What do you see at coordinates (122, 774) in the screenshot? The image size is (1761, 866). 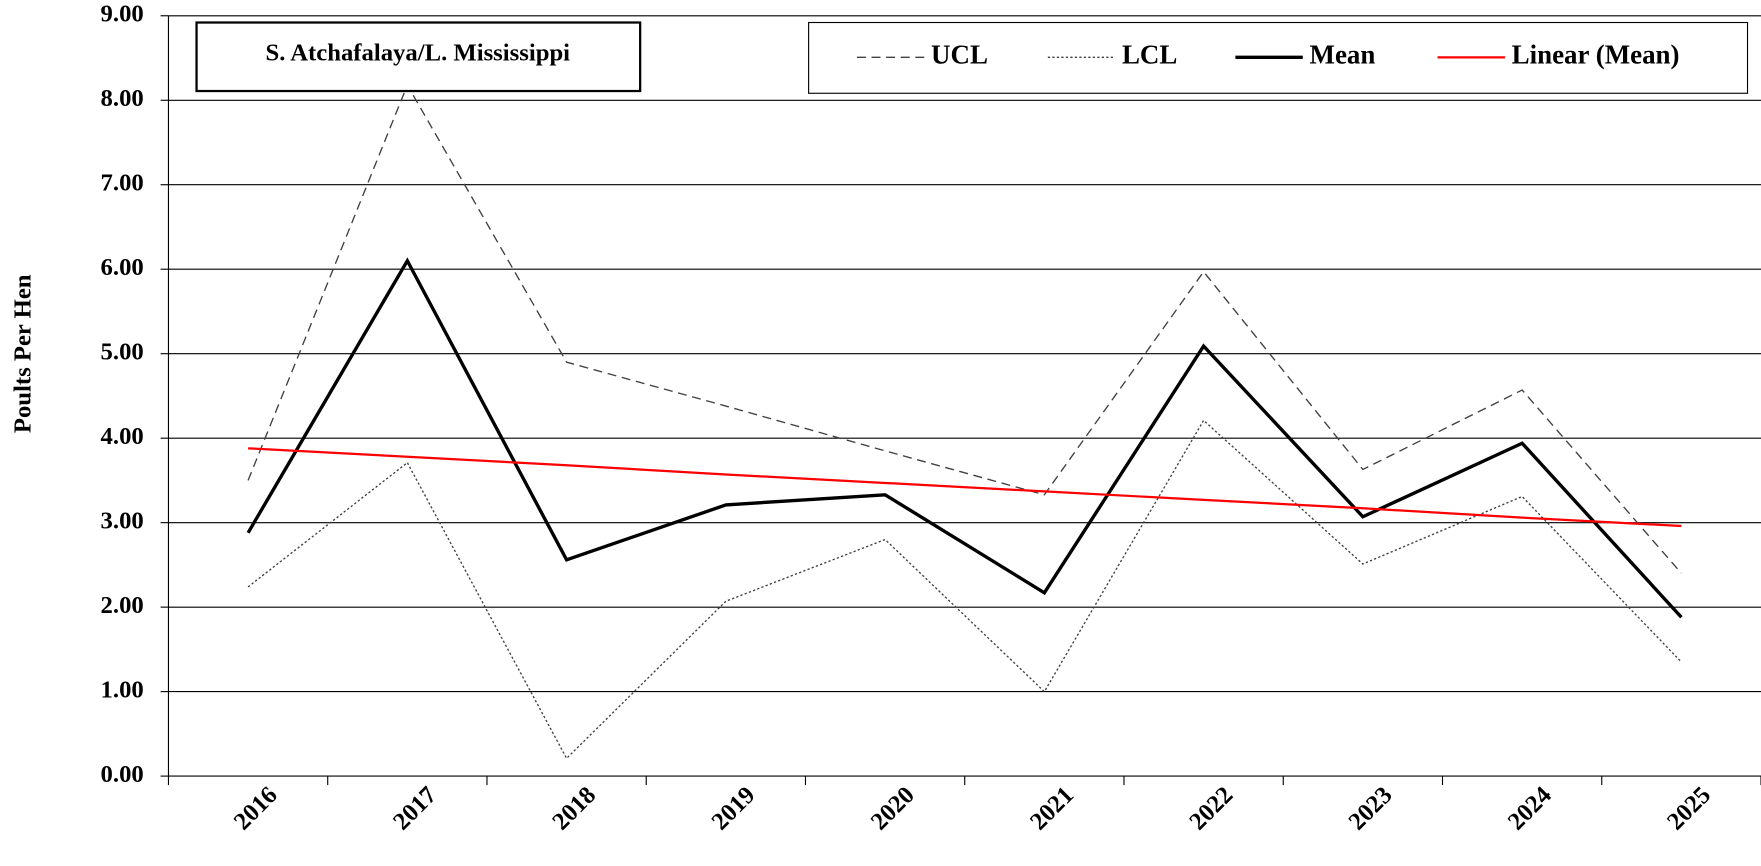 I see `y-tick-label: 0.00` at bounding box center [122, 774].